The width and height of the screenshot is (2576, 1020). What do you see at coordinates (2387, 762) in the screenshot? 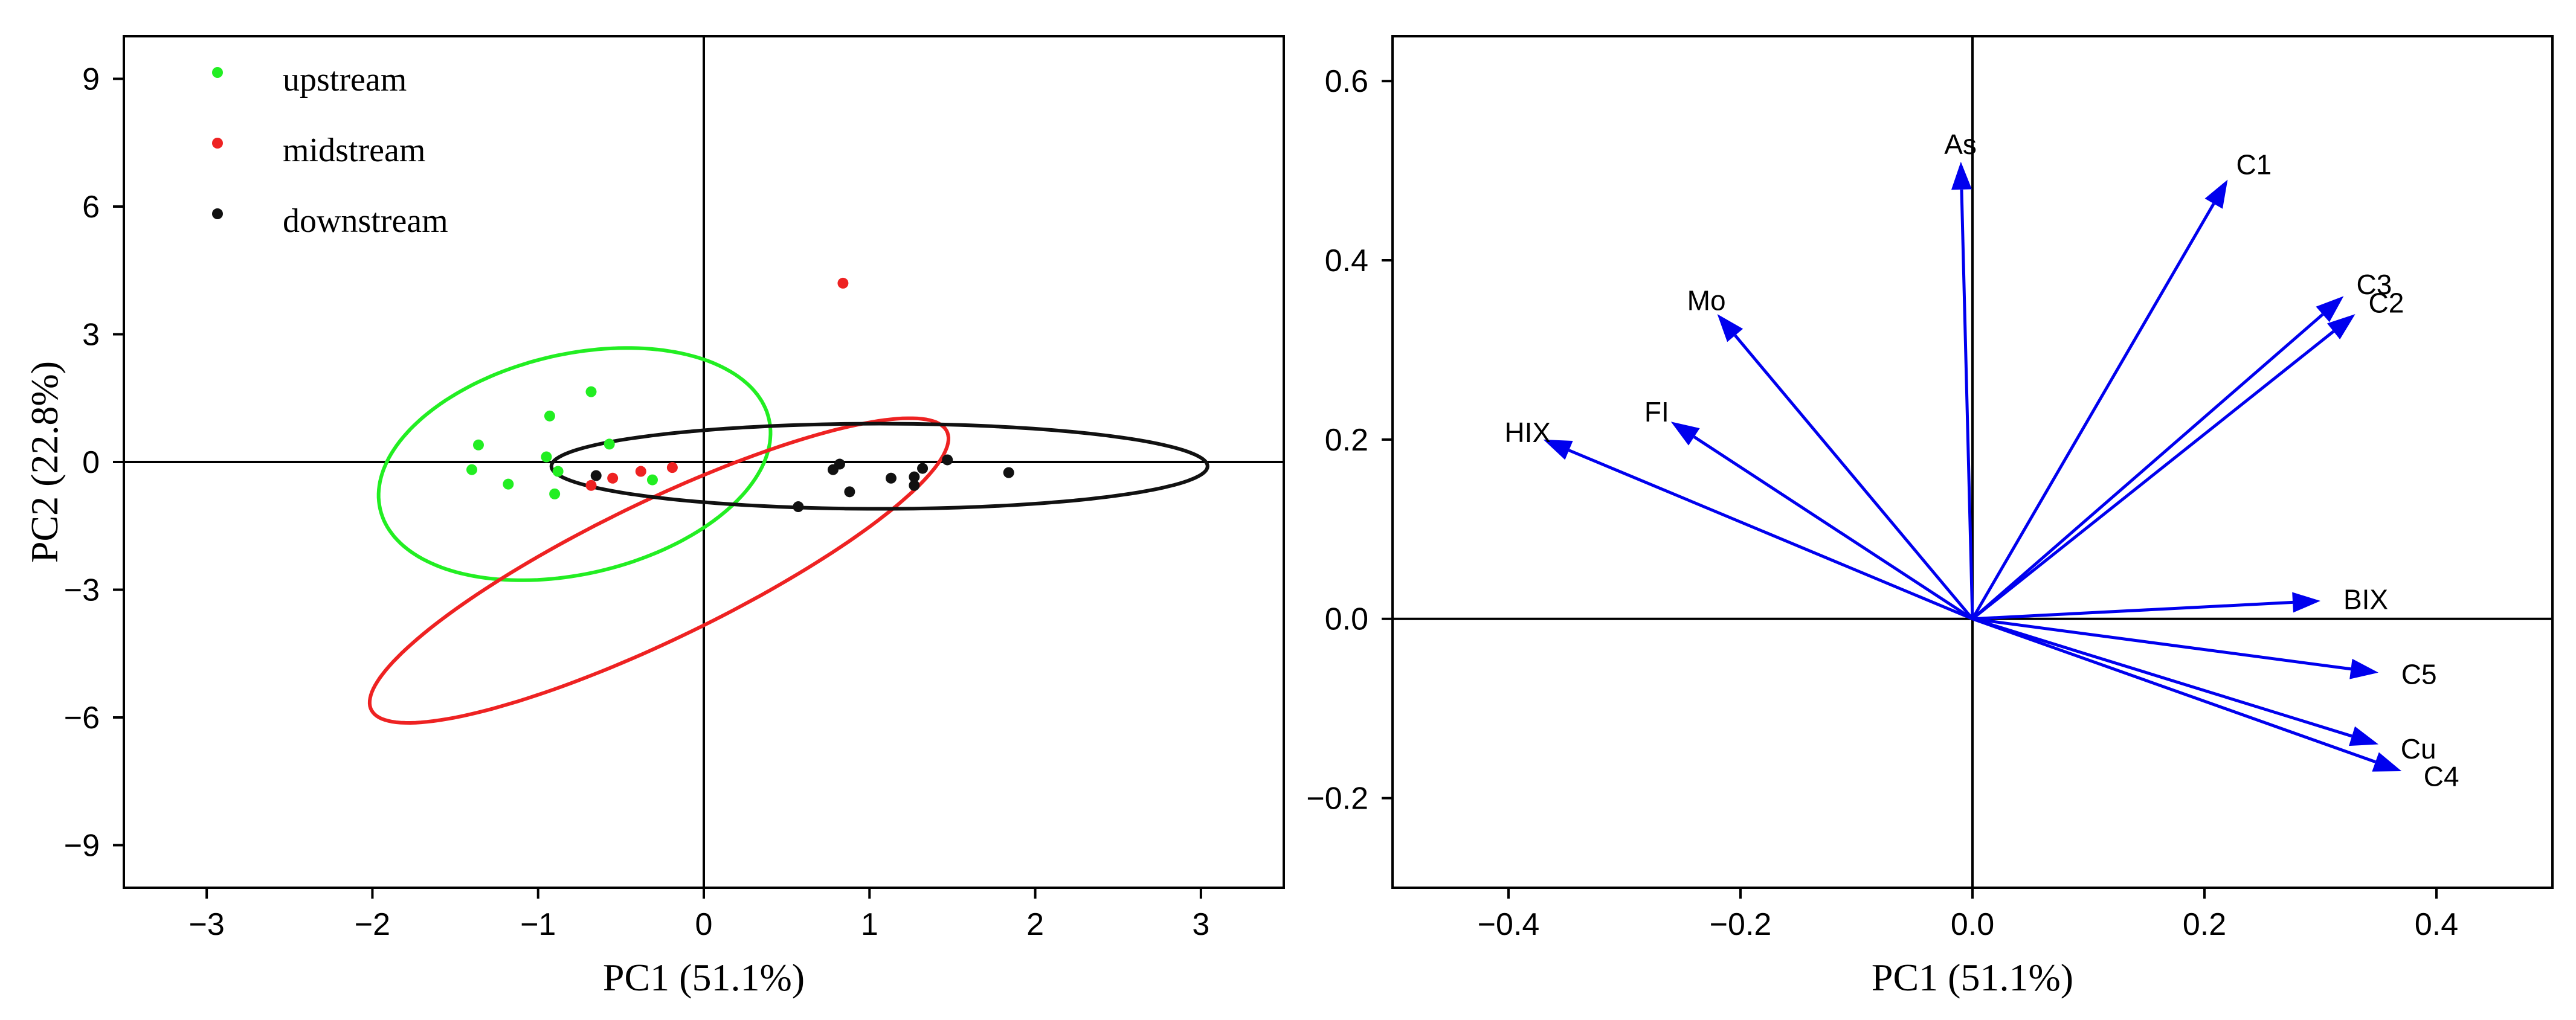
I see `loading-arrowhead-C4` at bounding box center [2387, 762].